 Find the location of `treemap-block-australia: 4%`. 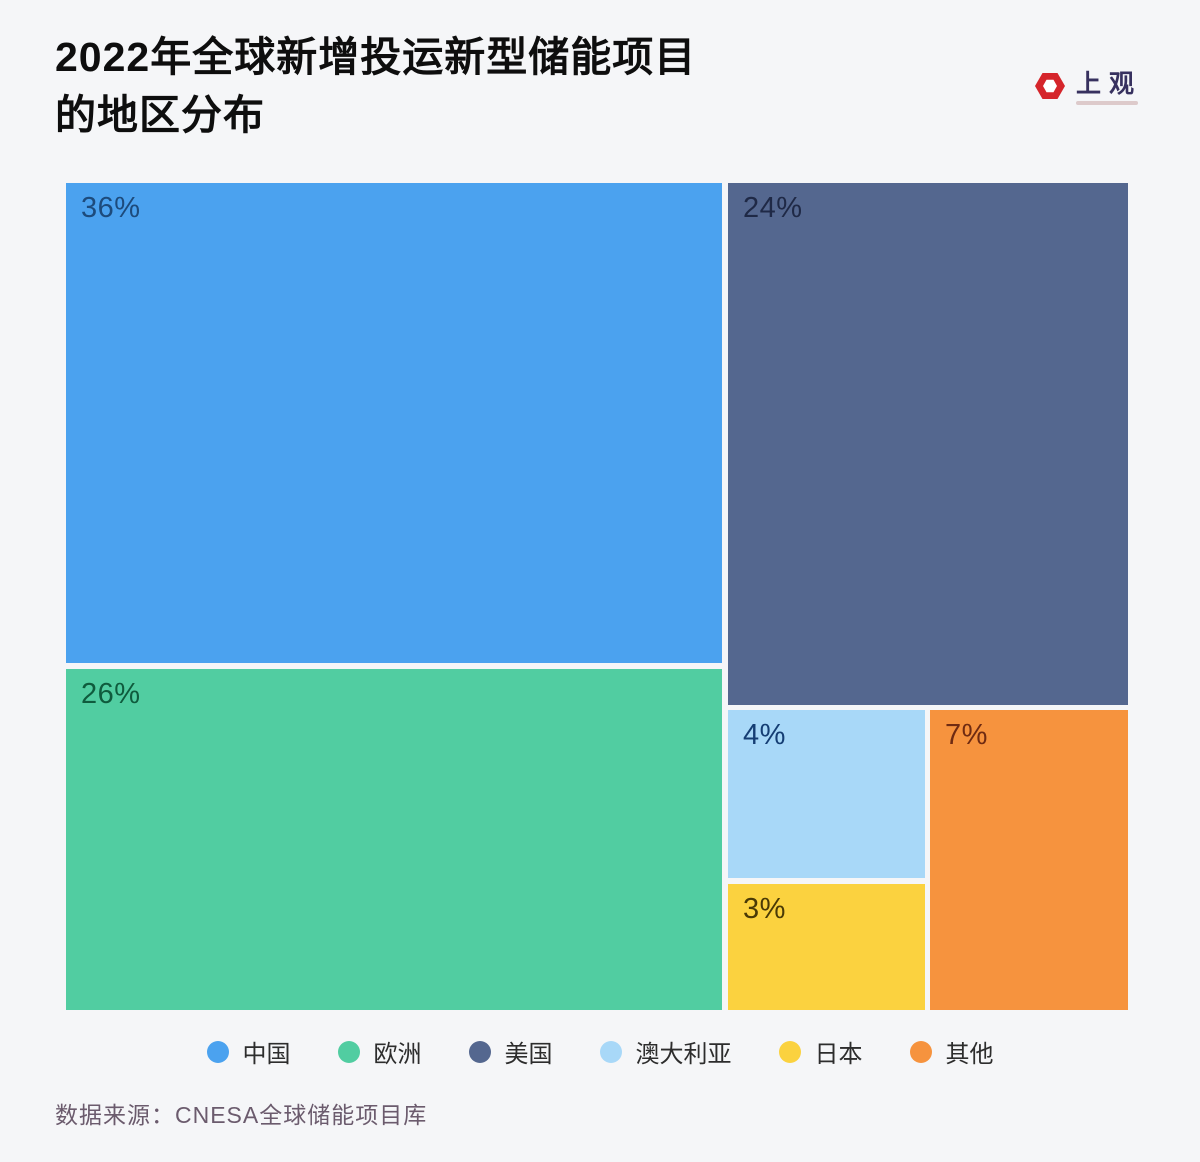

treemap-block-australia: 4% is located at coordinates (826, 794).